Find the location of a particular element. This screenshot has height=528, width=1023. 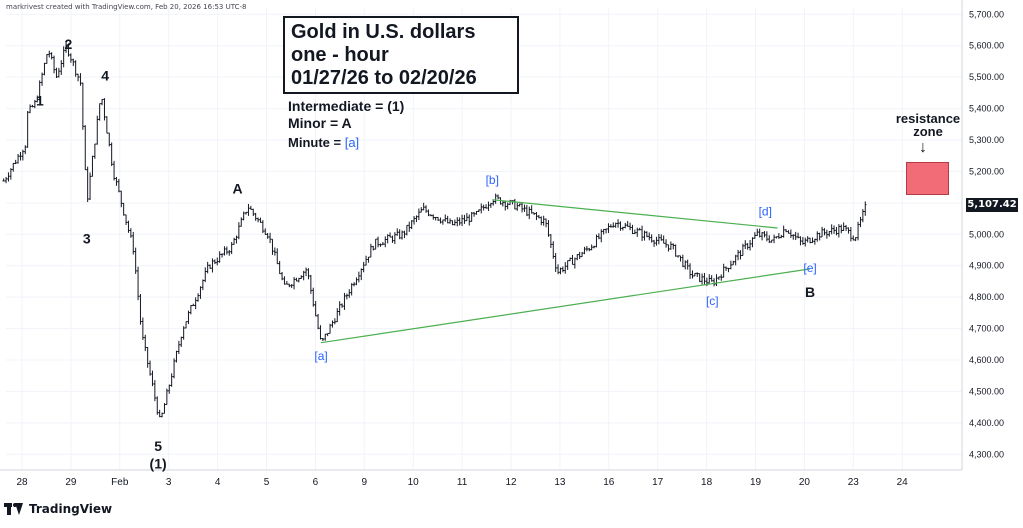

y-tick-label: 5,600.00 is located at coordinates (986, 46).